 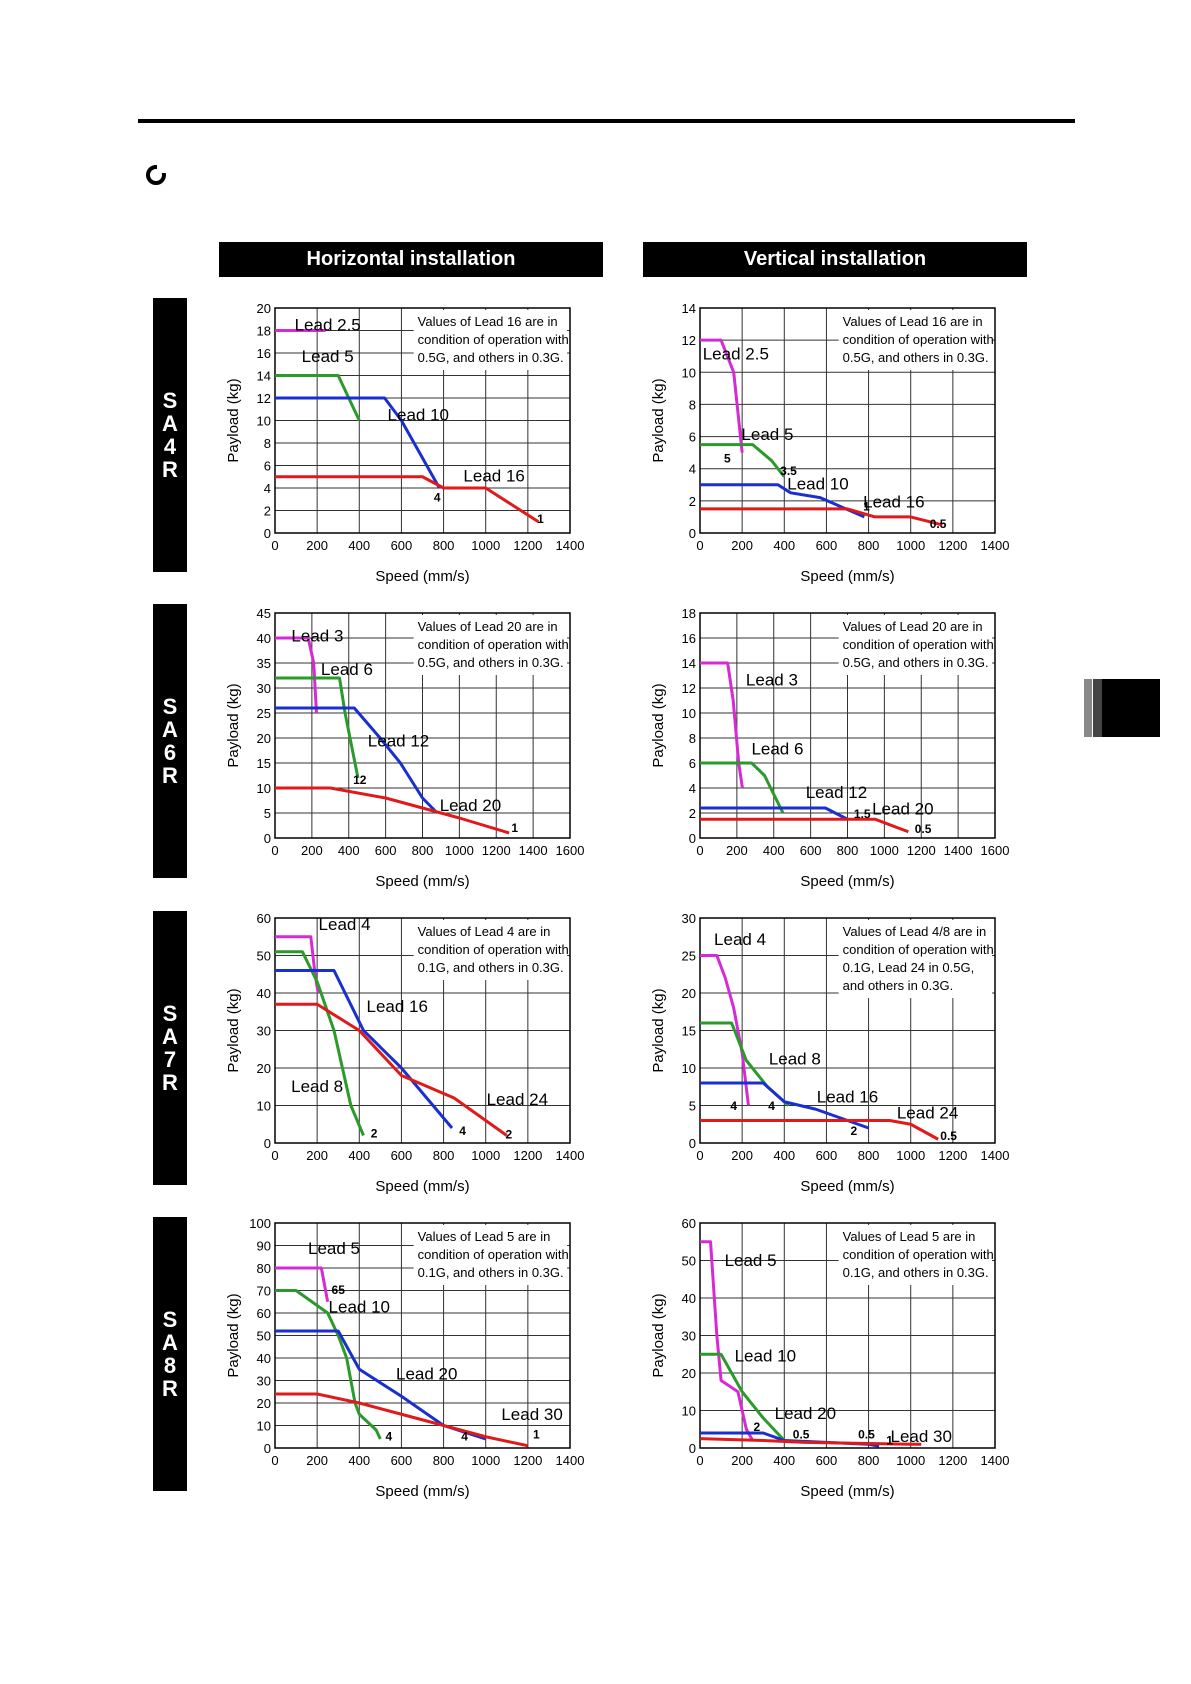 What do you see at coordinates (909, 967) in the screenshot?
I see `note-line: 0.1G, Lead 24 in 0.5G,` at bounding box center [909, 967].